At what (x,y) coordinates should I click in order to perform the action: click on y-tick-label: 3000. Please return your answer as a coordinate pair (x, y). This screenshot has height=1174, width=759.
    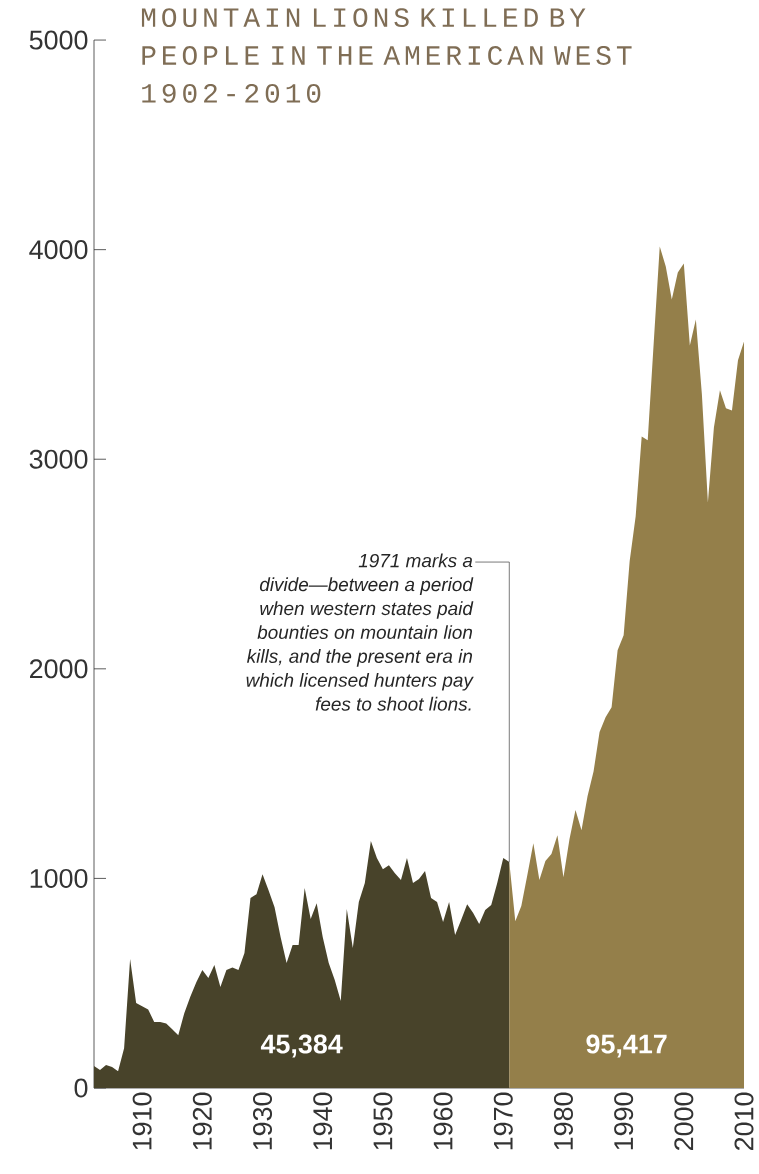
    Looking at the image, I should click on (58, 459).